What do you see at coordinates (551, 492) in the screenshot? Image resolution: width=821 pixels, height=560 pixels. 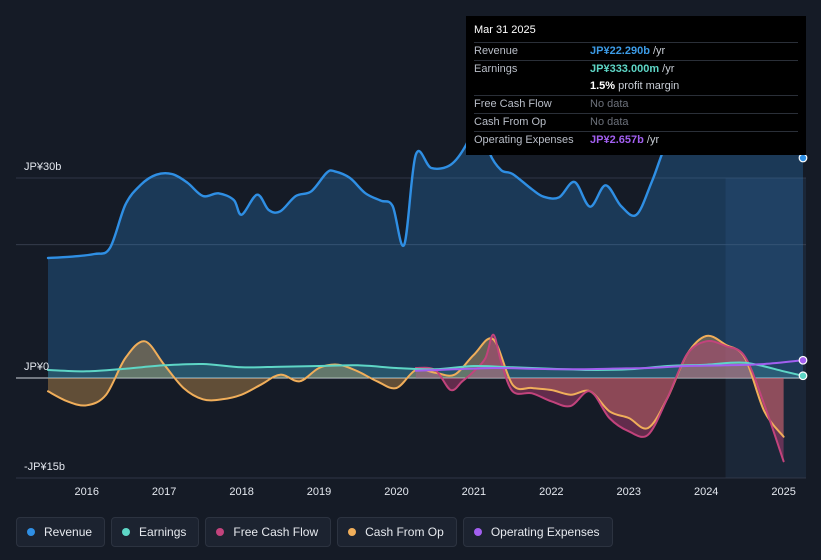 I see `x-tick-label: 2022` at bounding box center [551, 492].